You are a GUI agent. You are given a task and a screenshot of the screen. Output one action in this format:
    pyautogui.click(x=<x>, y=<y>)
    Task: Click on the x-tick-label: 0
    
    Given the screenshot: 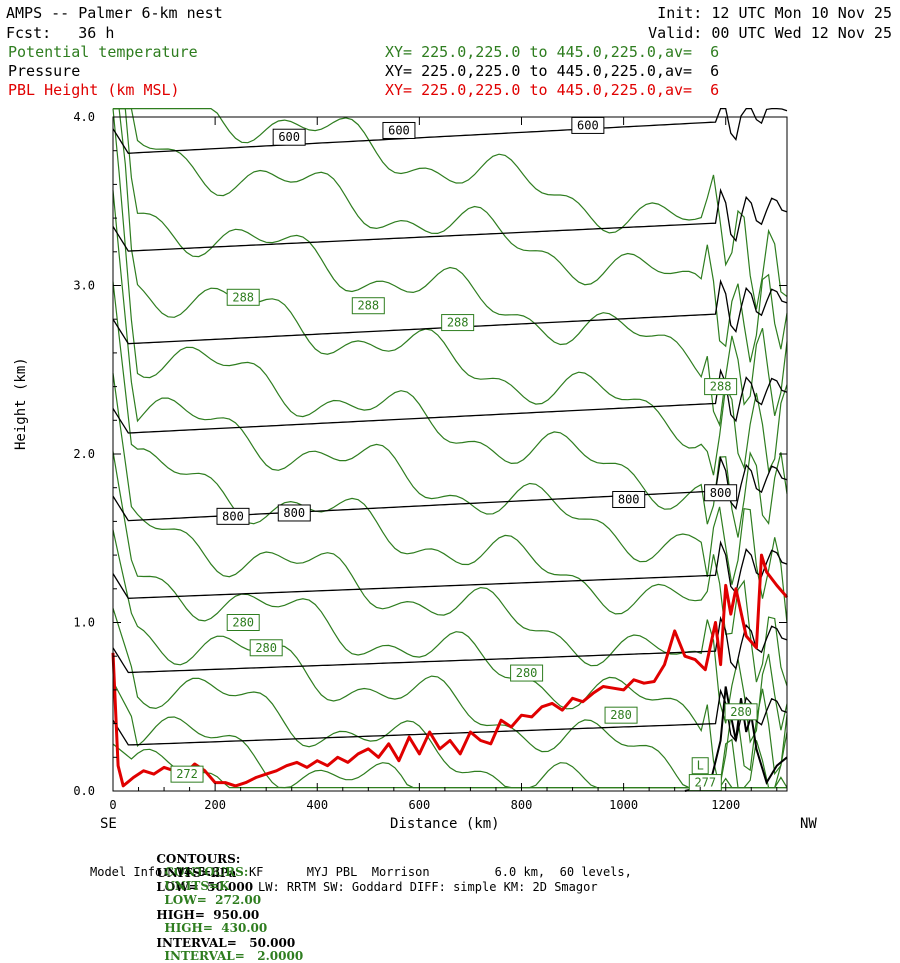 What is the action you would take?
    pyautogui.click(x=112, y=805)
    